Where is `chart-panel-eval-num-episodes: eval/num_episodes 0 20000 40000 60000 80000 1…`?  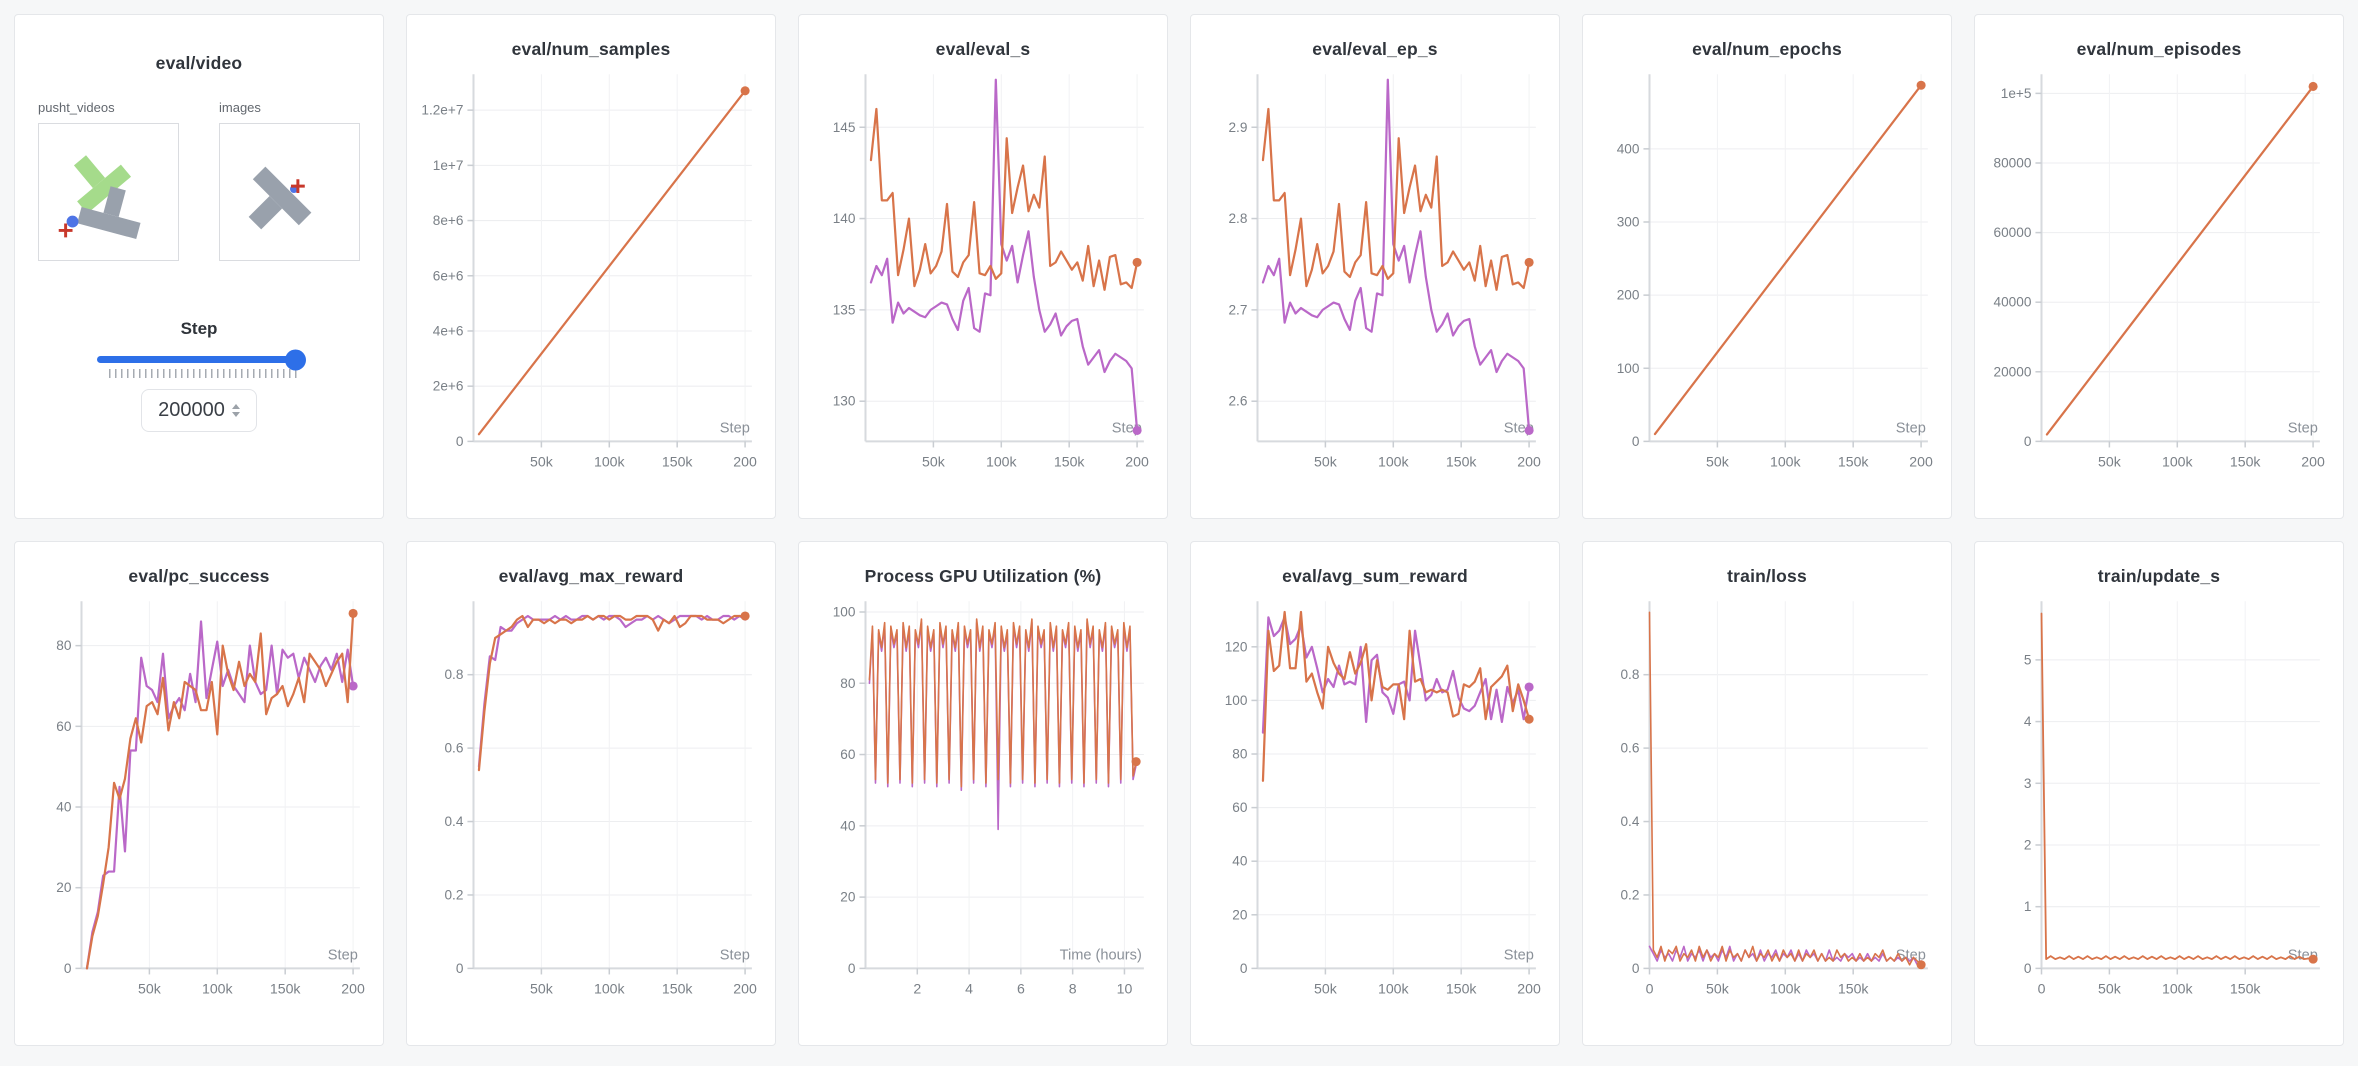
chart-panel-eval-num-episodes: eval/num_episodes 0 20000 40000 60000 80000 1… is located at coordinates (2159, 266).